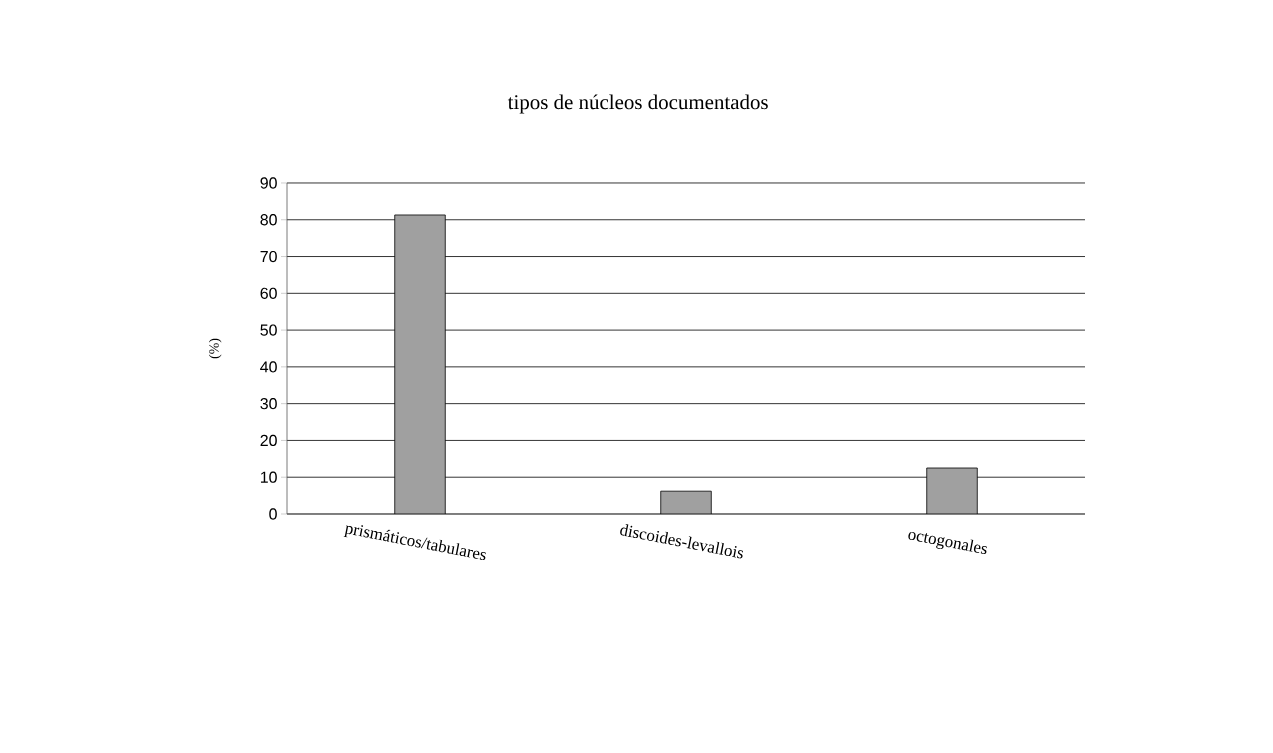 This screenshot has height=753, width=1273. What do you see at coordinates (268, 183) in the screenshot?
I see `y-tick-label: 90` at bounding box center [268, 183].